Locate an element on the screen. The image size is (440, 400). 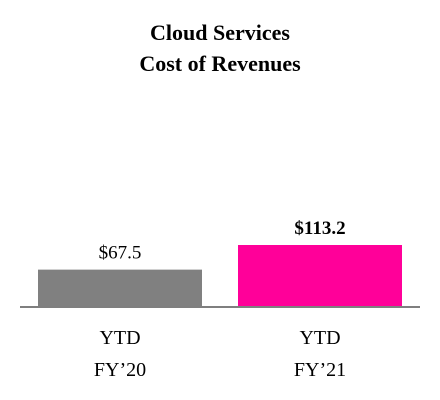
x-tick-label-1-line-1: YTD is located at coordinates (119, 338).